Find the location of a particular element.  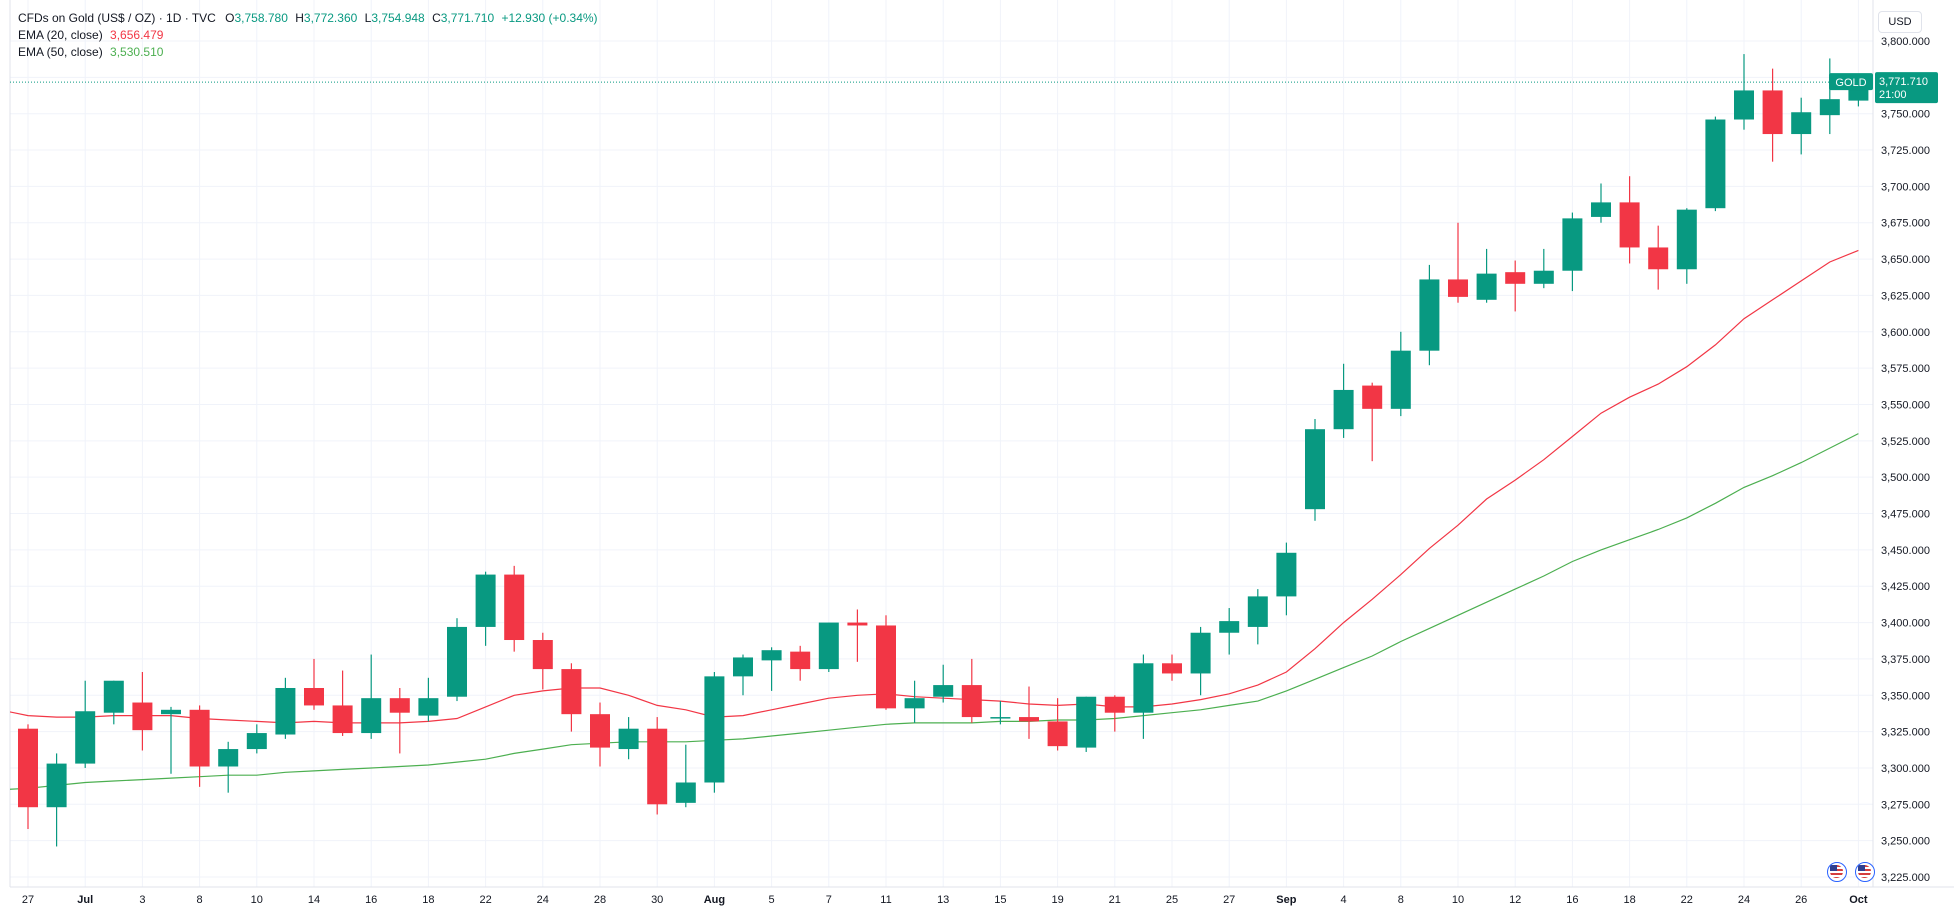

time-tick-label: Oct is located at coordinates (1858, 900).